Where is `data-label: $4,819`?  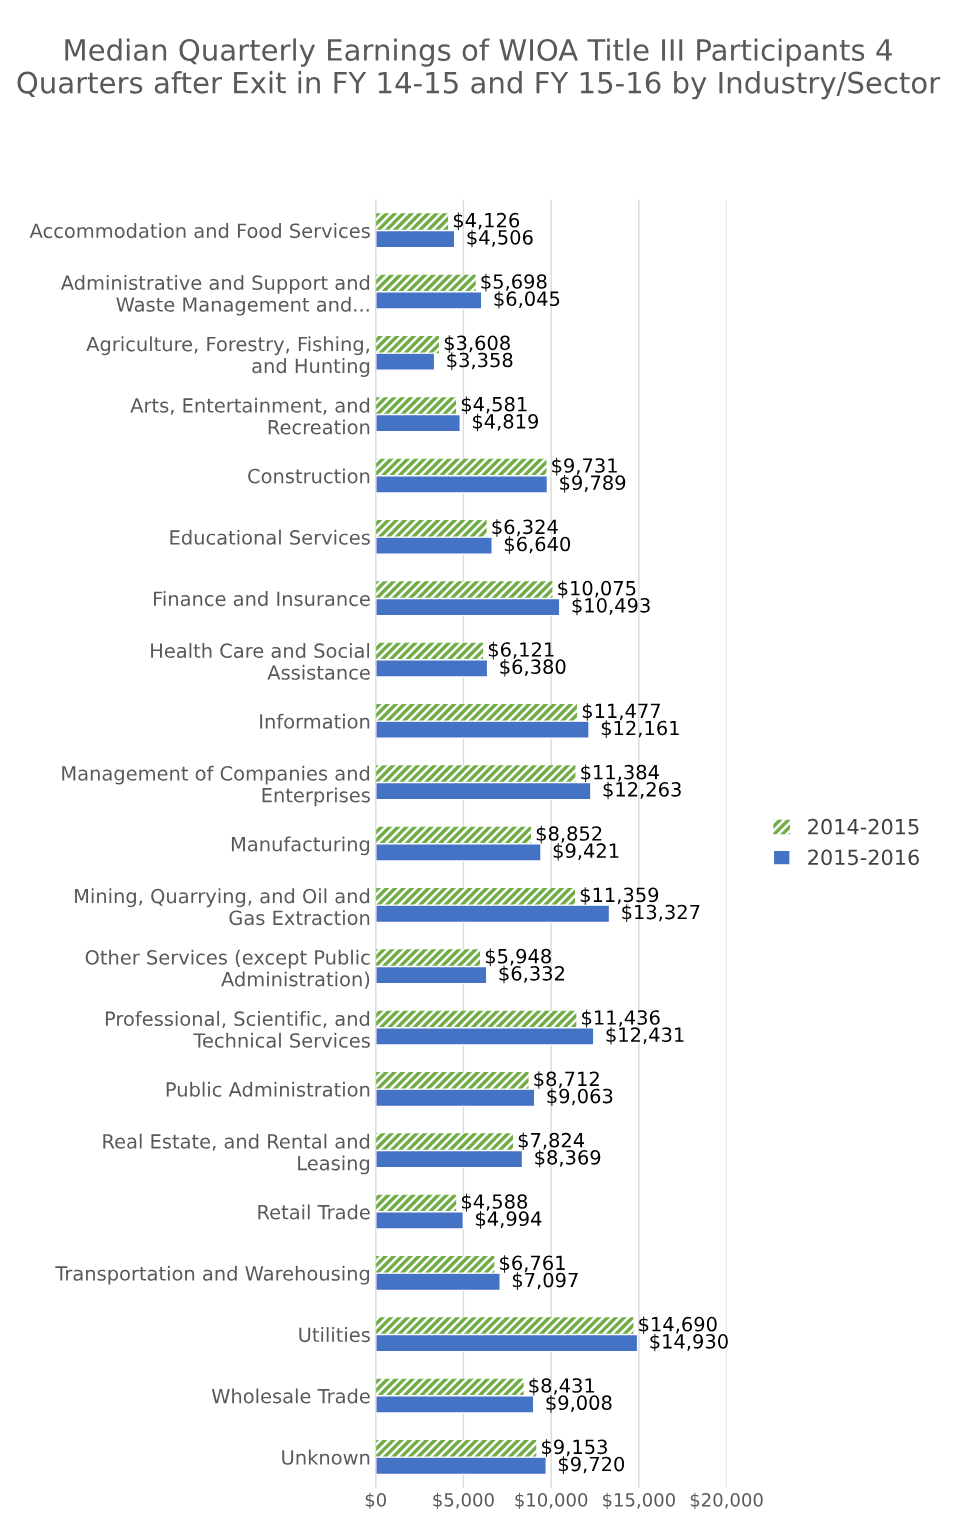
data-label: $4,819 is located at coordinates (505, 422).